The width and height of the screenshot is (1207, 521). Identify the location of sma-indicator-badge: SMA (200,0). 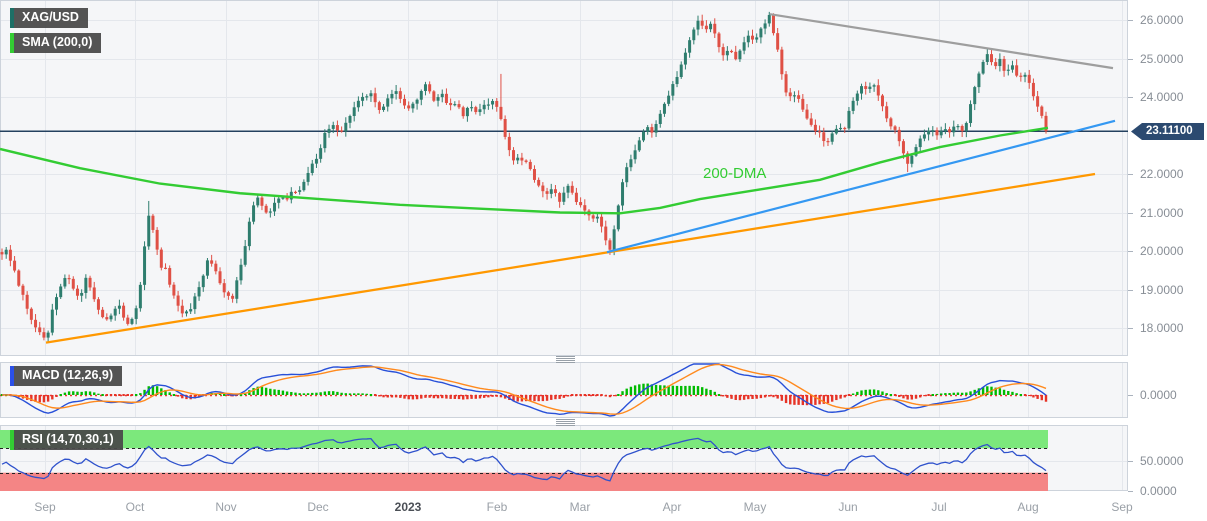
(56, 43).